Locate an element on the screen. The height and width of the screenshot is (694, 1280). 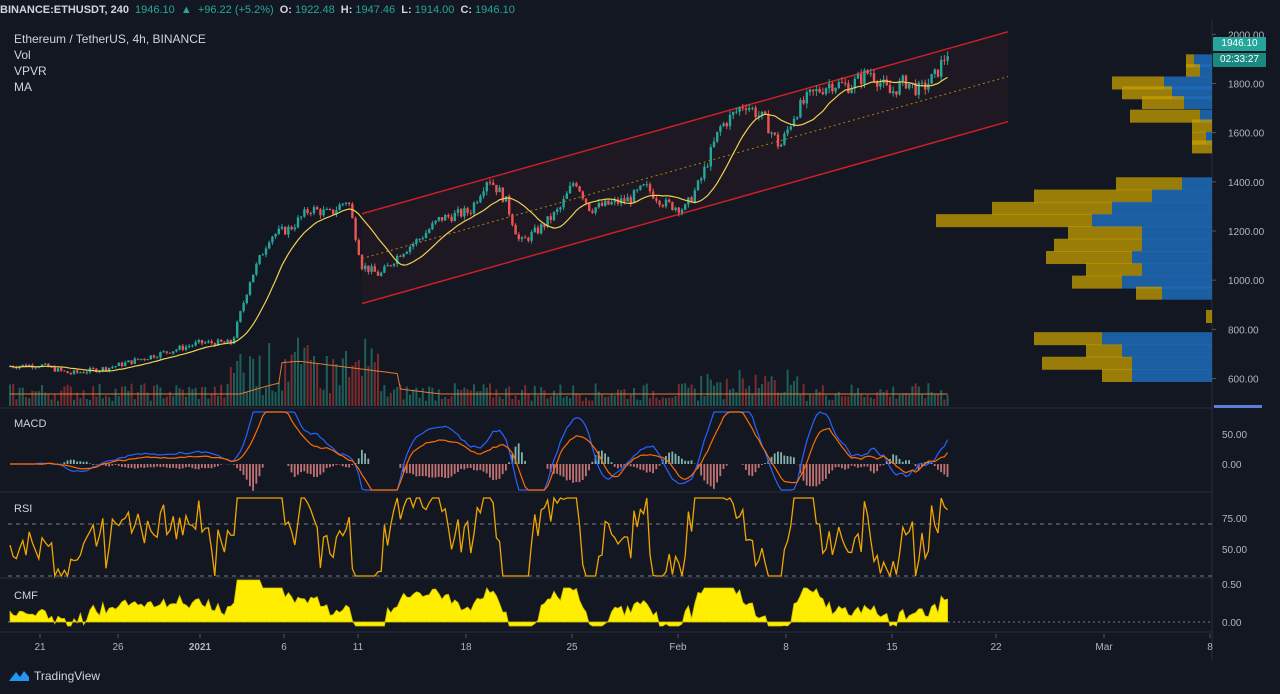
legend-vol: Vol is located at coordinates (22, 55).